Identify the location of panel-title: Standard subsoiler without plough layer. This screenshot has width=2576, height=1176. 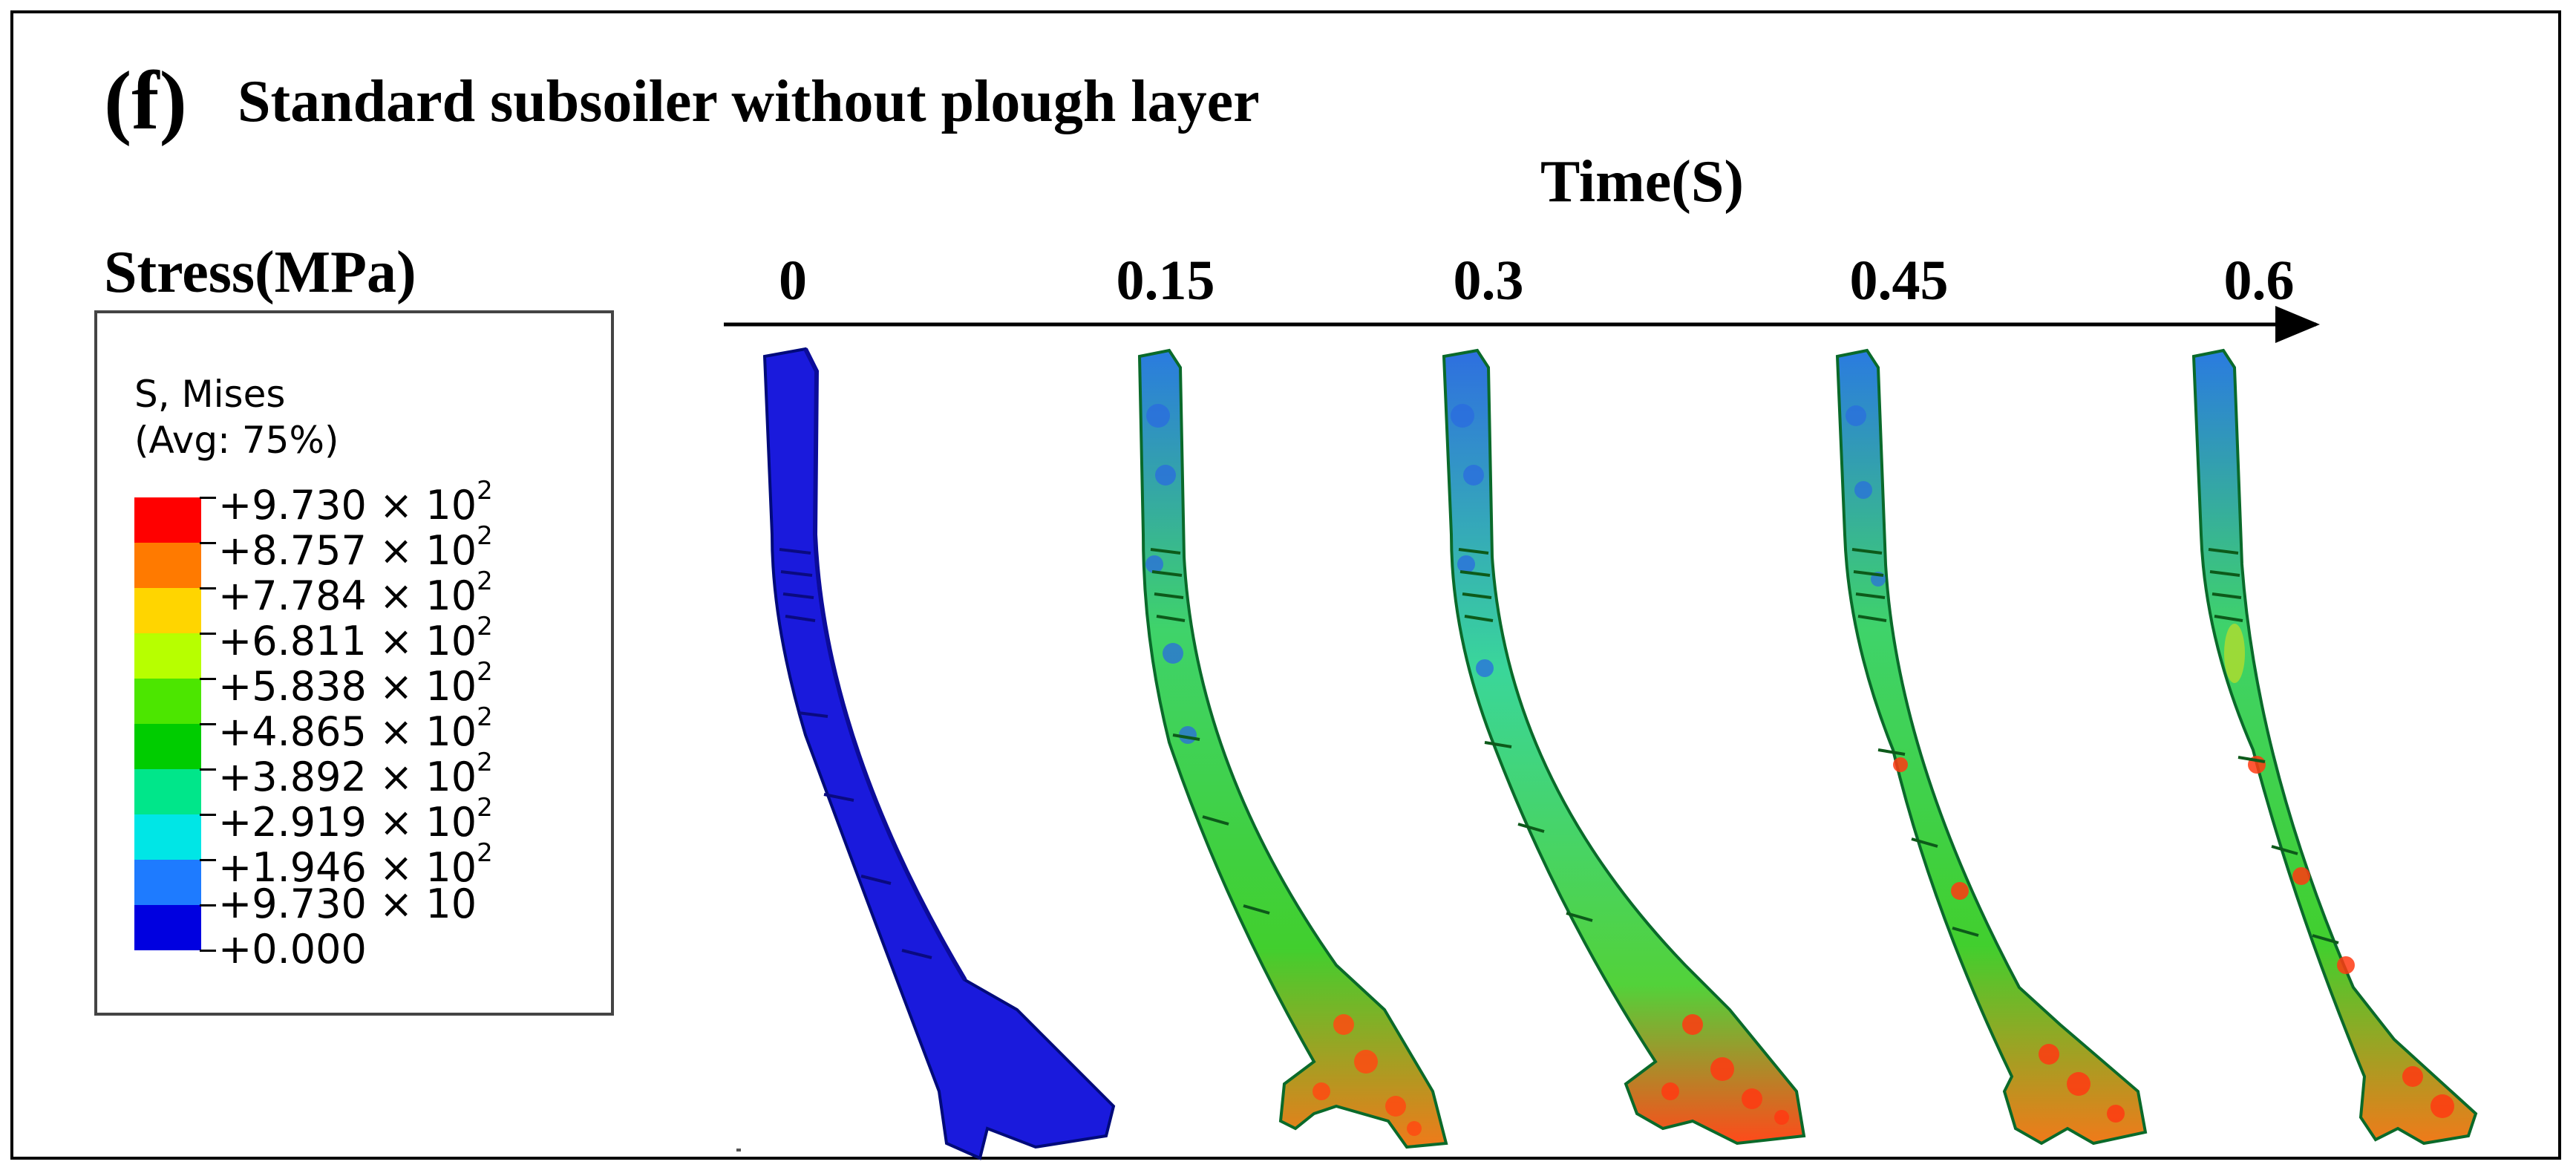
(749, 101).